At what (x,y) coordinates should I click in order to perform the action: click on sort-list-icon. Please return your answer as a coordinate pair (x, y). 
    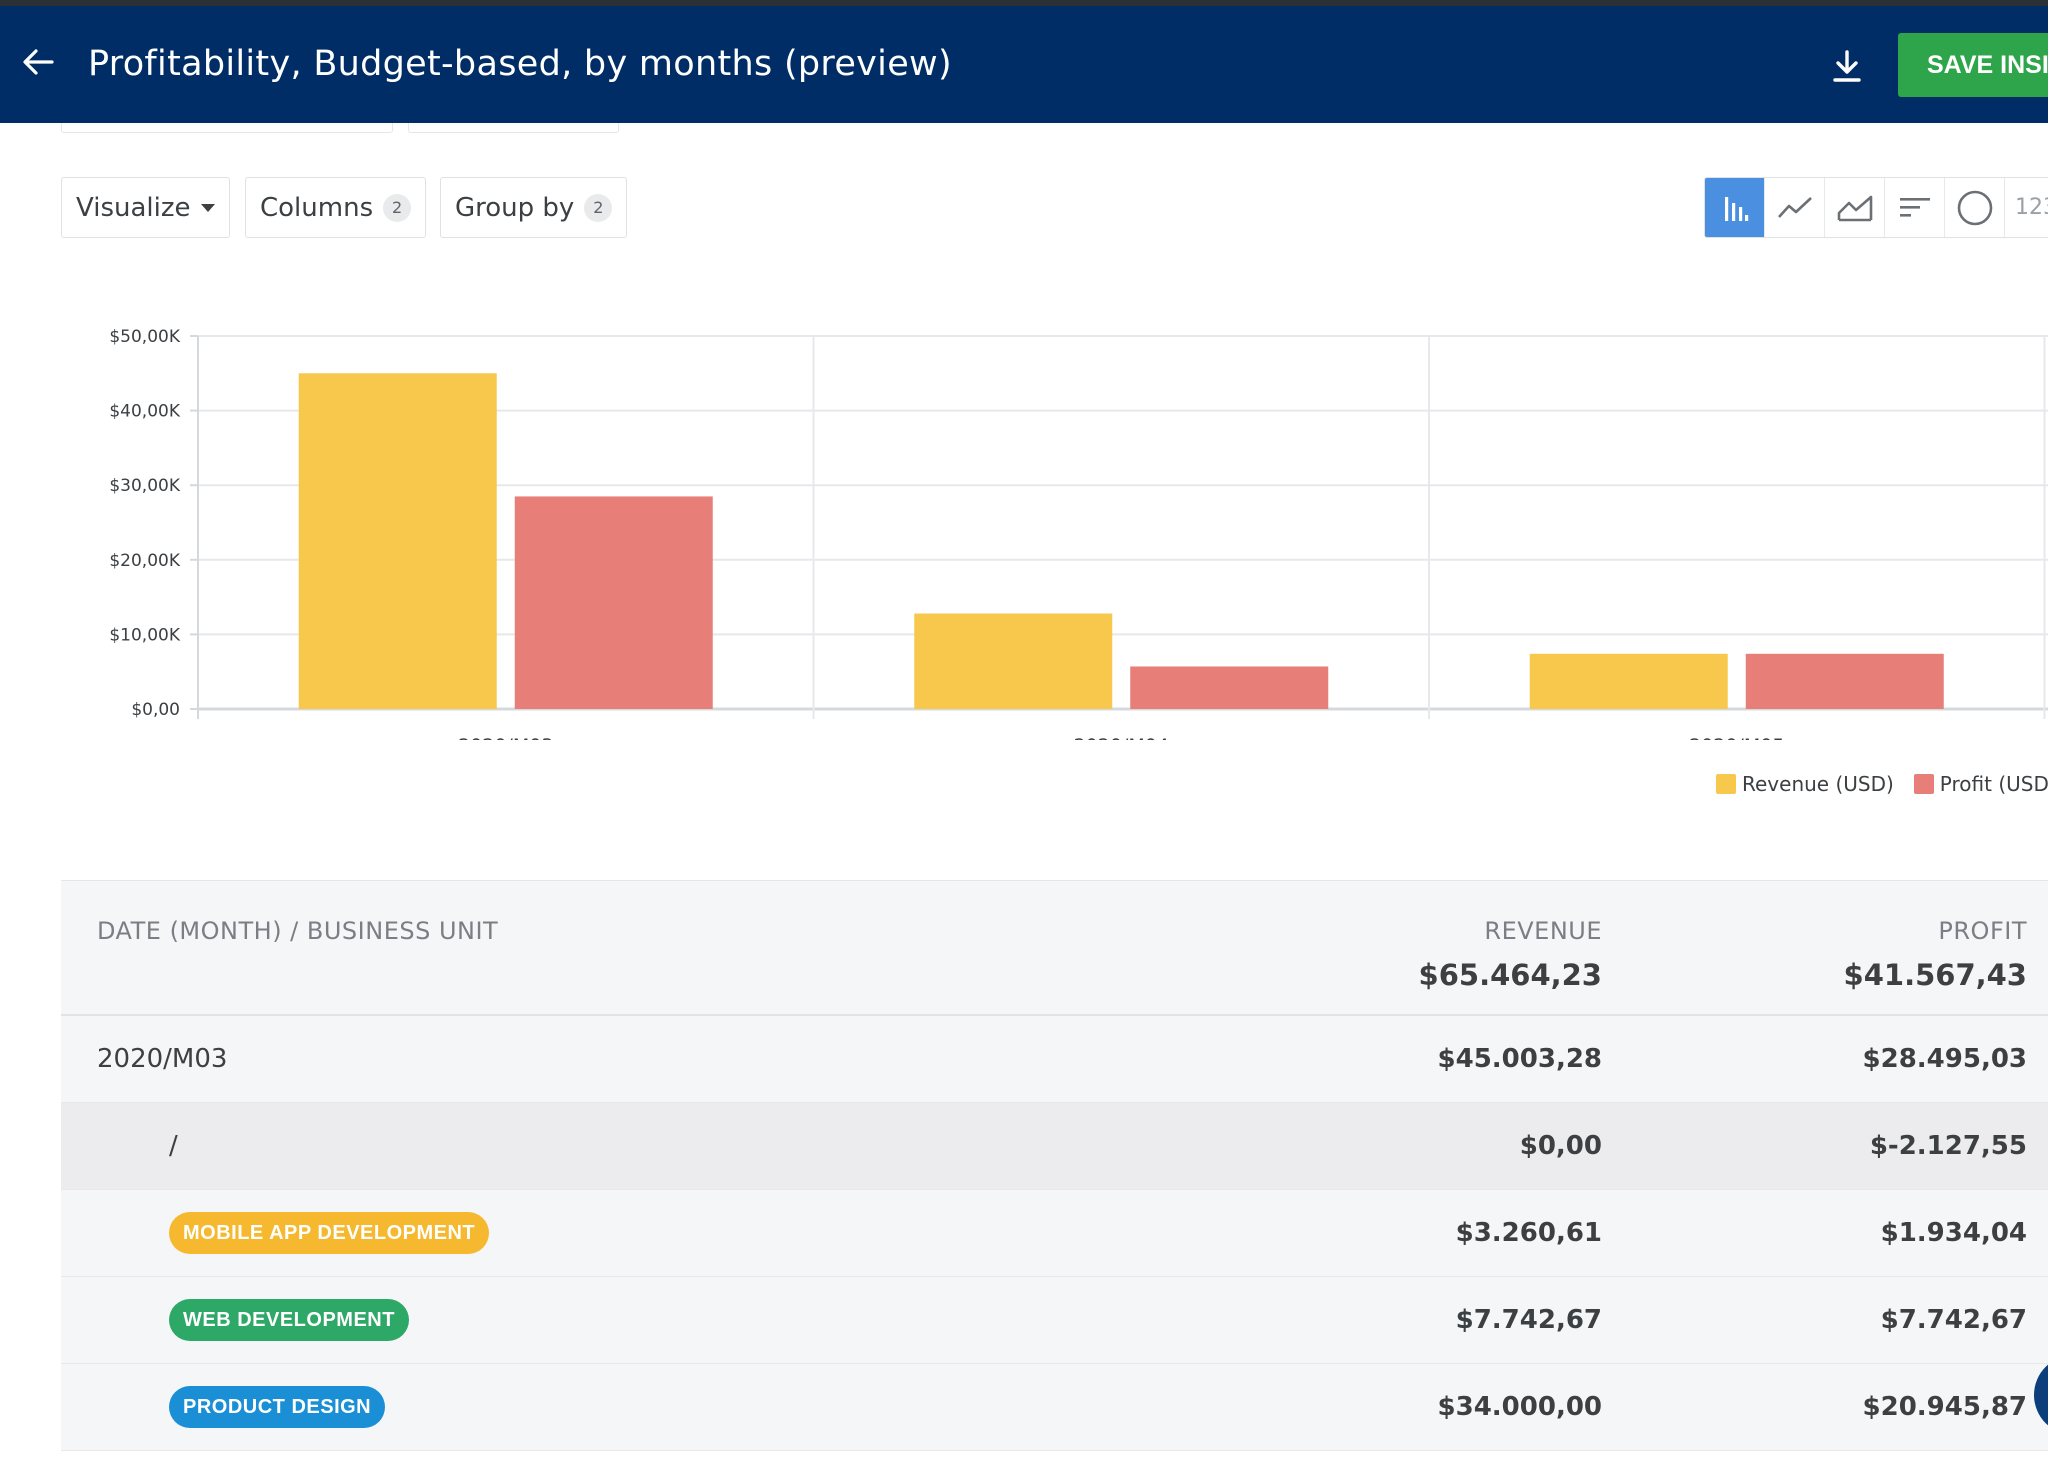
    Looking at the image, I should click on (1914, 207).